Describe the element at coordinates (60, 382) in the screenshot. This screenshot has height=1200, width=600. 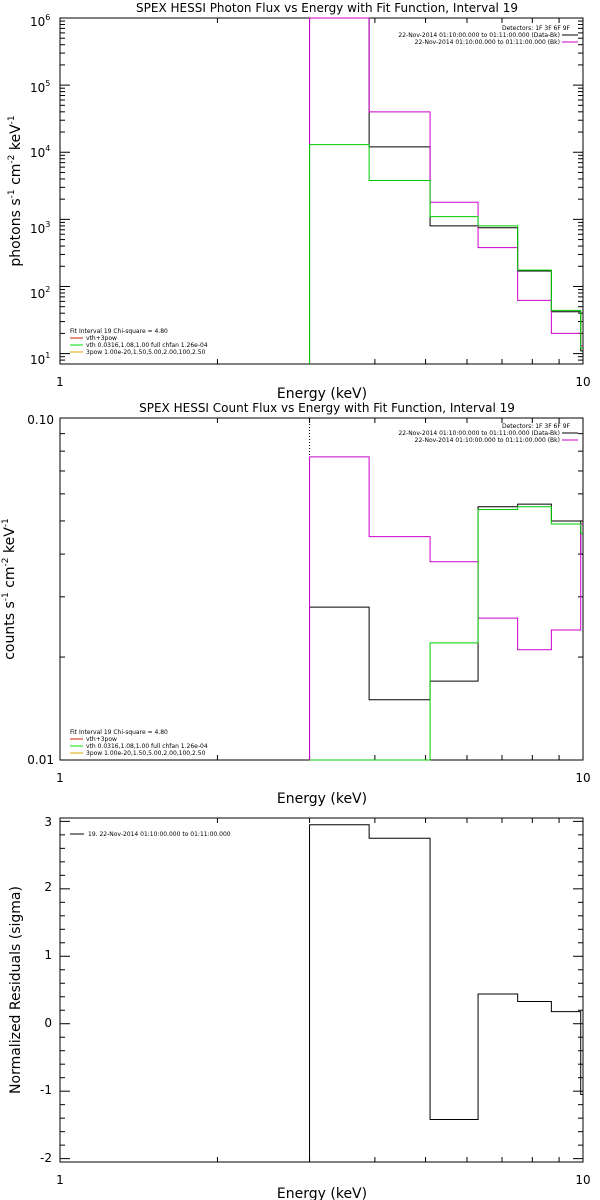
I see `panel1-x-tick-label: 1` at that location.